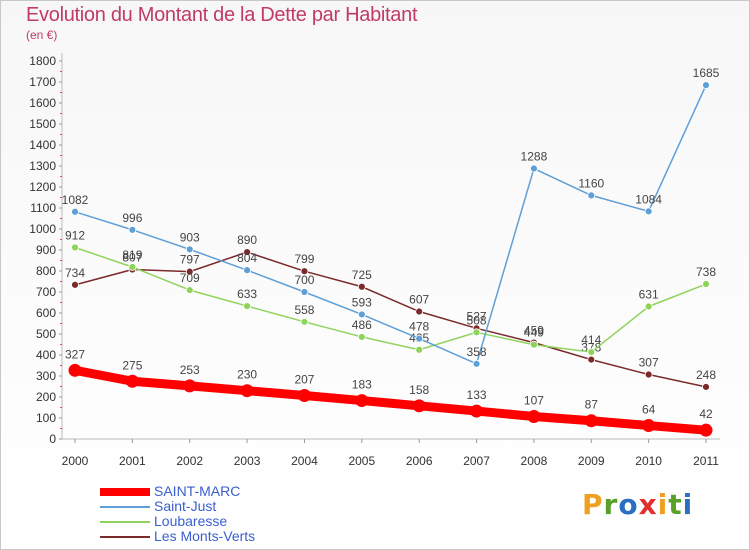 This screenshot has width=750, height=550. Describe the element at coordinates (42, 82) in the screenshot. I see `y-tick-label: 1700` at that location.